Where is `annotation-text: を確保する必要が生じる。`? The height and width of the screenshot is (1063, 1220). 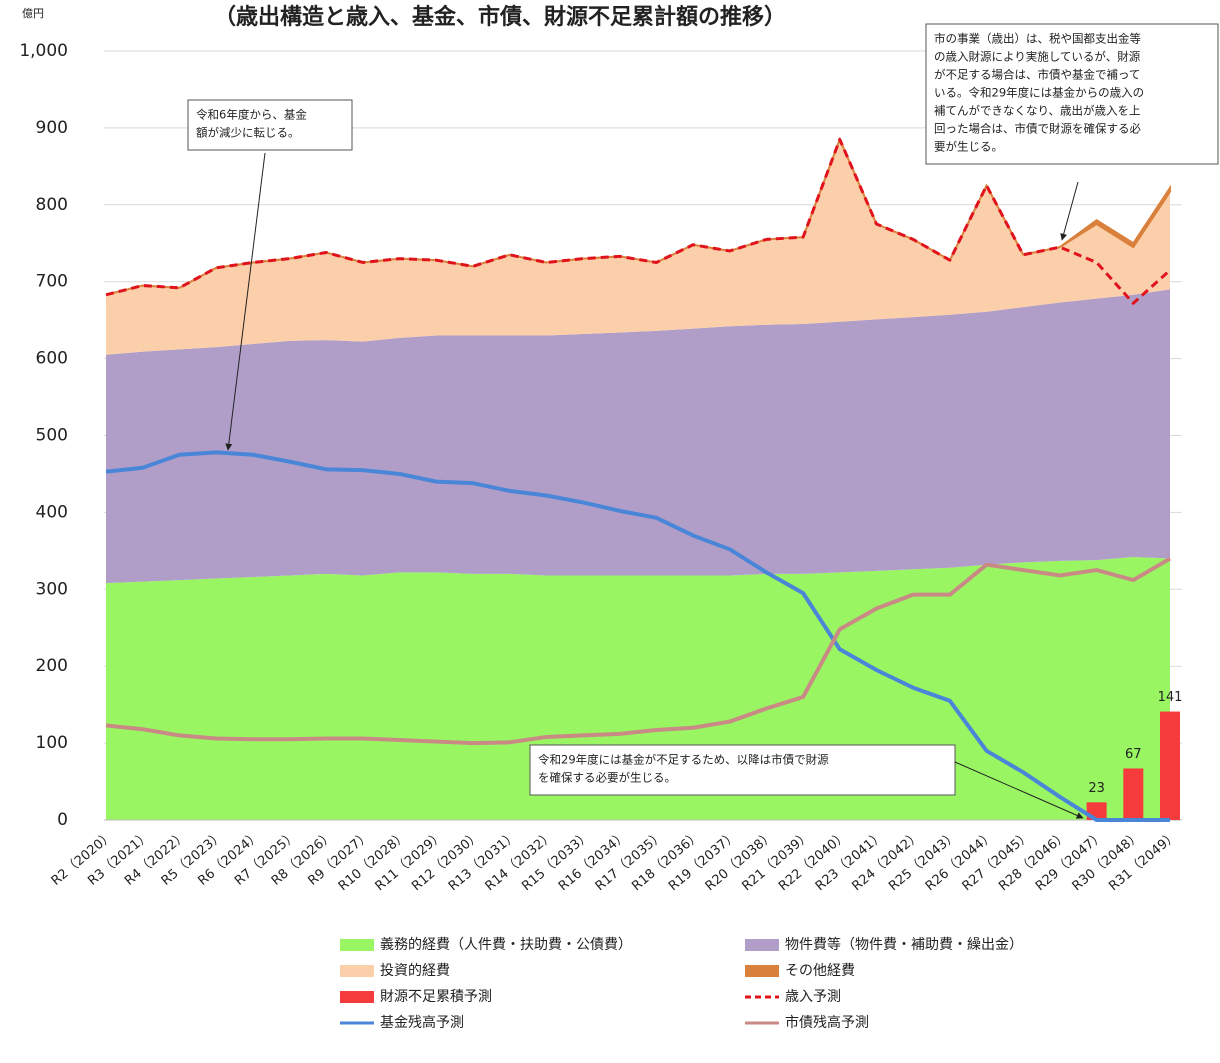
annotation-text: を確保する必要が生じる。 is located at coordinates (607, 778).